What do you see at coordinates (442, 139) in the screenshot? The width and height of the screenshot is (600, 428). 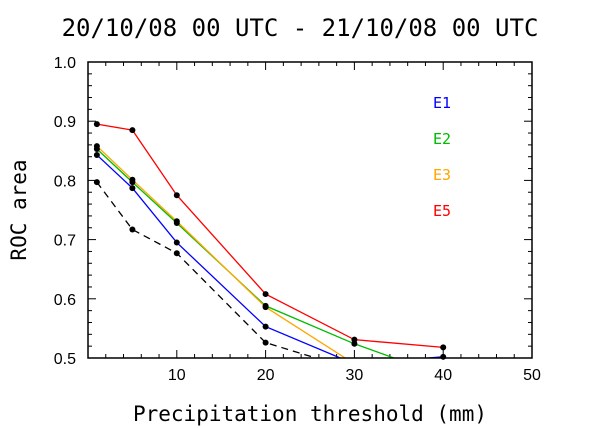 I see `legend-entry-e2: E2` at bounding box center [442, 139].